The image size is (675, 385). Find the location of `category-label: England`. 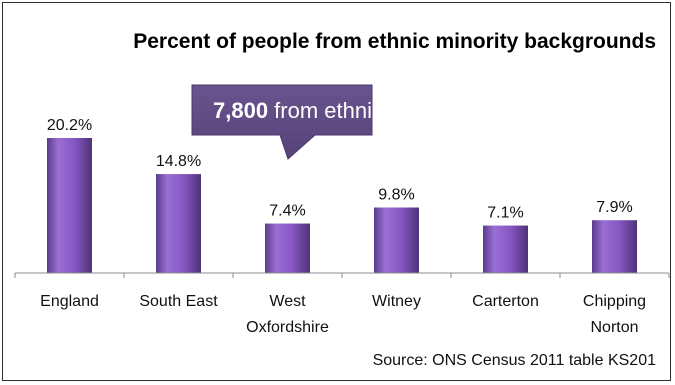

category-label: England is located at coordinates (69, 301).